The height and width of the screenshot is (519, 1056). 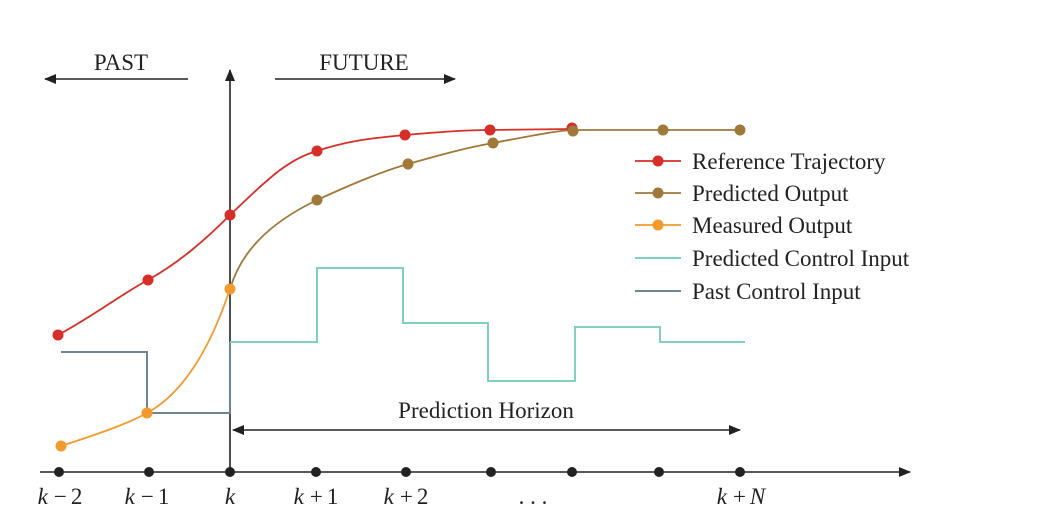 What do you see at coordinates (770, 193) in the screenshot?
I see `legend-label-predicted-output: Predicted Output` at bounding box center [770, 193].